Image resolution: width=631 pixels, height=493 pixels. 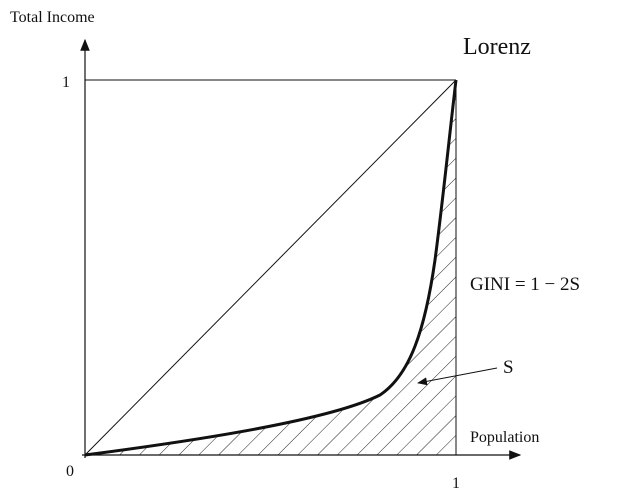 I want to click on curve-label: Lorenz, so click(x=497, y=47).